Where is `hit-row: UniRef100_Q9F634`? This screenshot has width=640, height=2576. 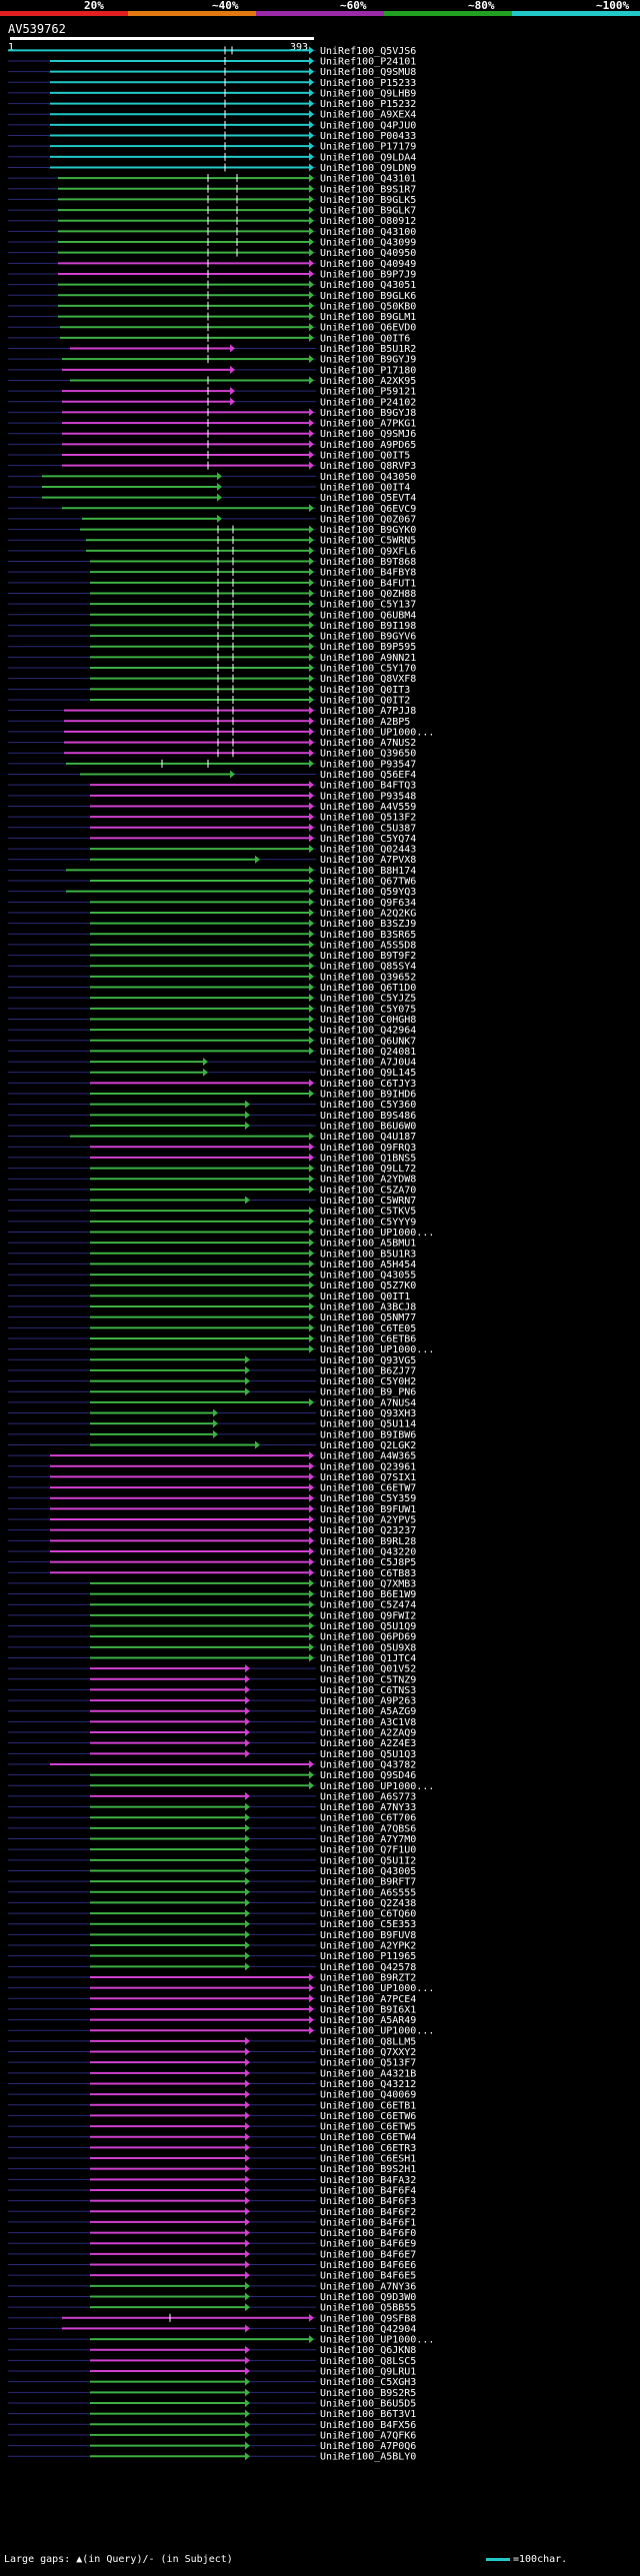 hit-row: UniRef100_Q9F634 is located at coordinates (212, 904).